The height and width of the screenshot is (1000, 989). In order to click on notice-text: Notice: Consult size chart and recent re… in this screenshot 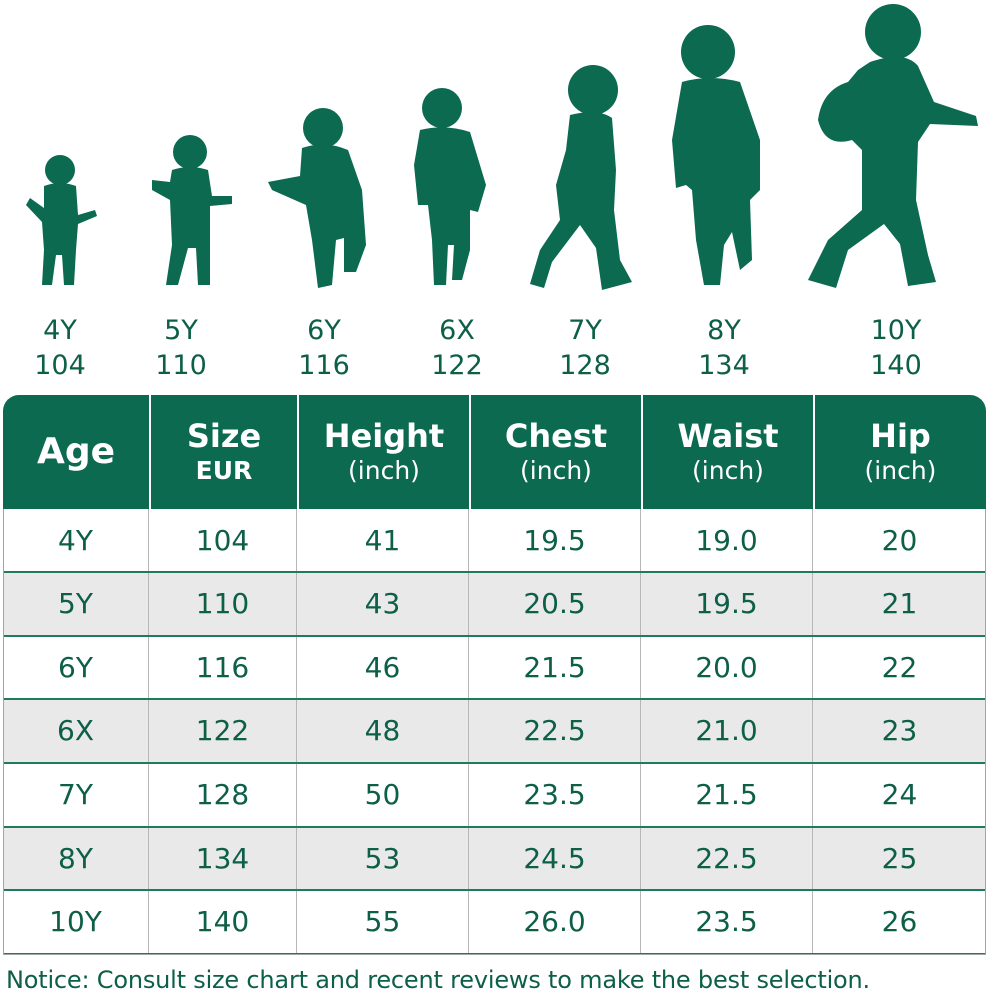, I will do `click(438, 980)`.